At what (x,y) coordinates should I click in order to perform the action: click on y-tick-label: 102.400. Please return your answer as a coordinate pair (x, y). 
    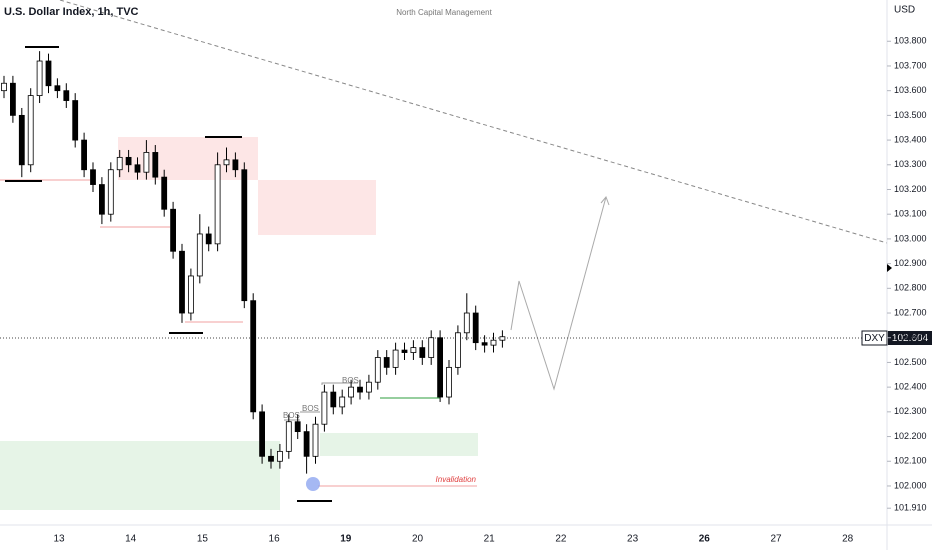
    Looking at the image, I should click on (910, 387).